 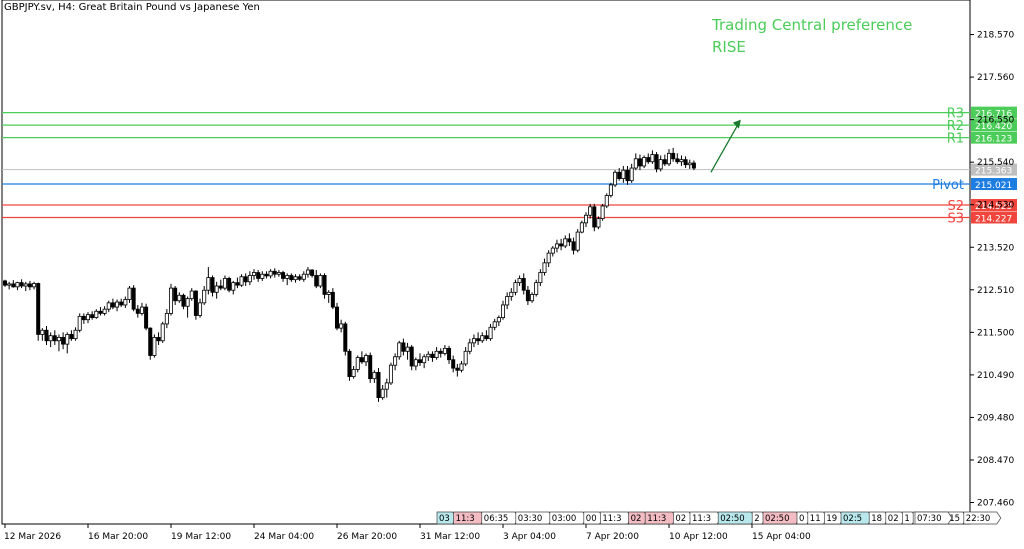 I want to click on y-tick-label: 211.500, so click(x=995, y=333).